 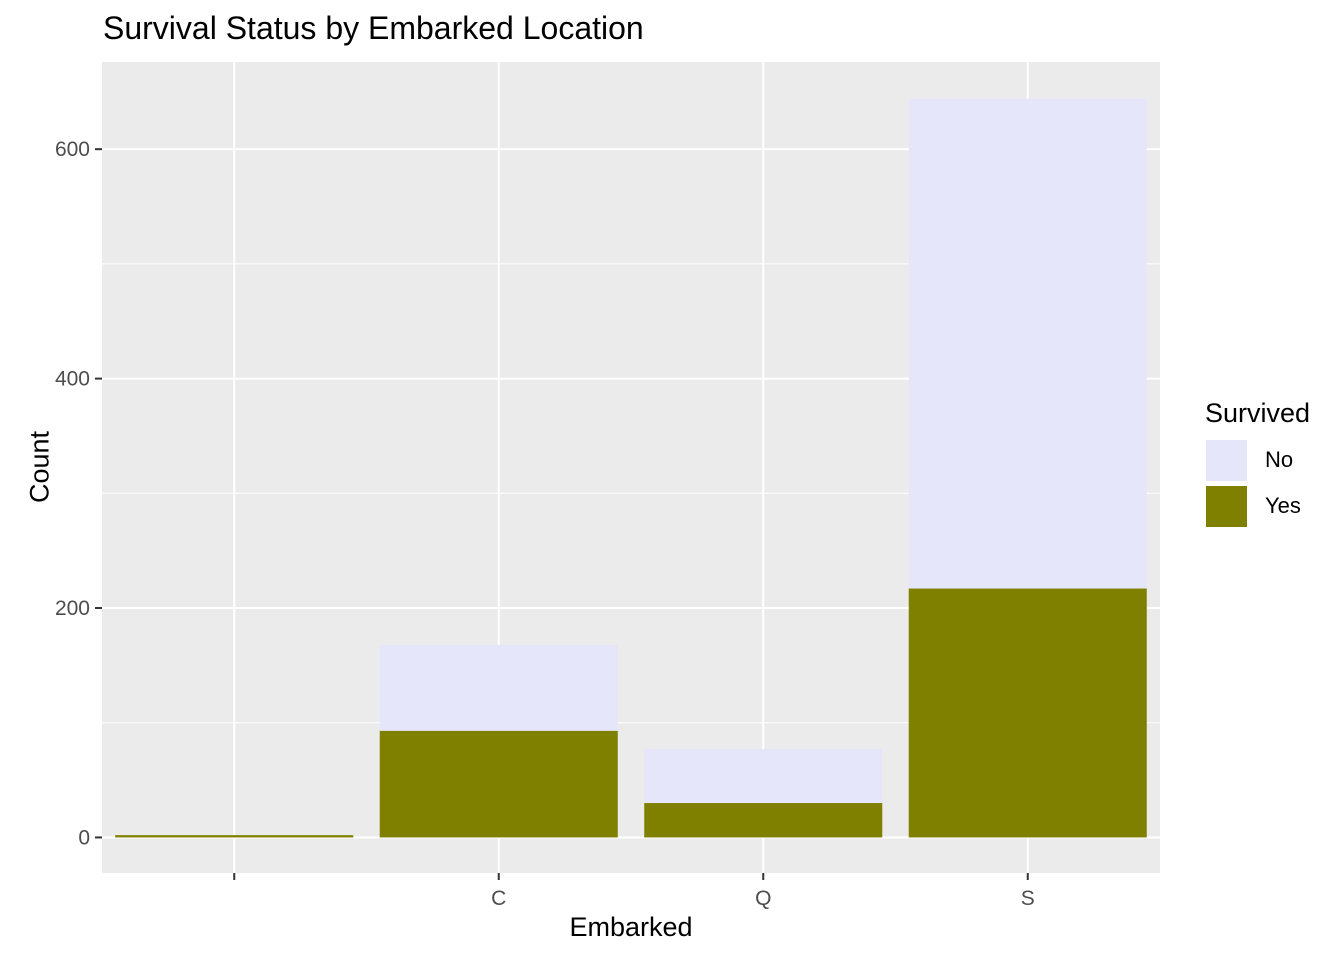 I want to click on y-axis-label: Count, so click(x=39, y=467).